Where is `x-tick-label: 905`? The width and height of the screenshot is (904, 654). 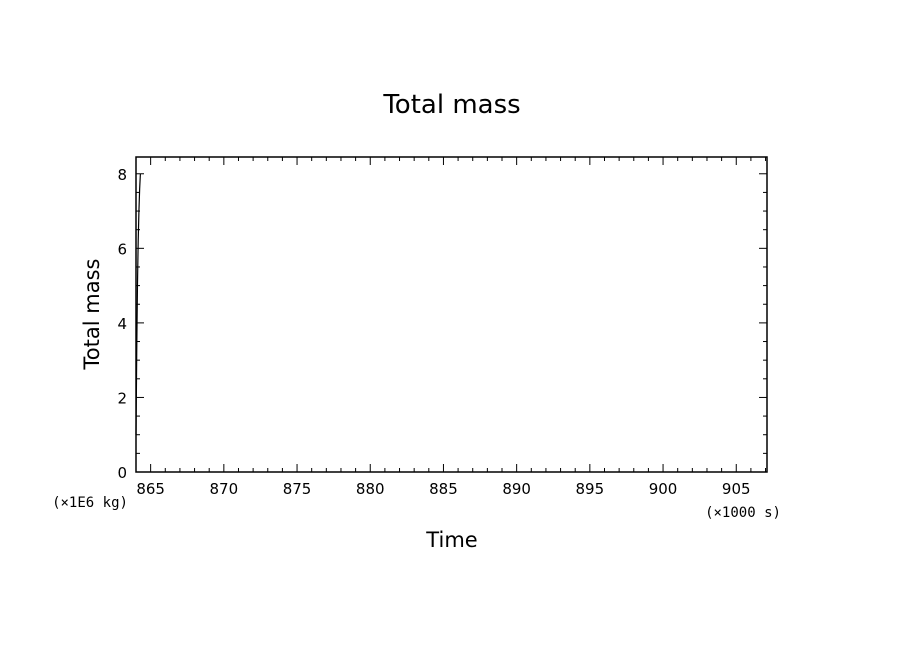 x-tick-label: 905 is located at coordinates (736, 489).